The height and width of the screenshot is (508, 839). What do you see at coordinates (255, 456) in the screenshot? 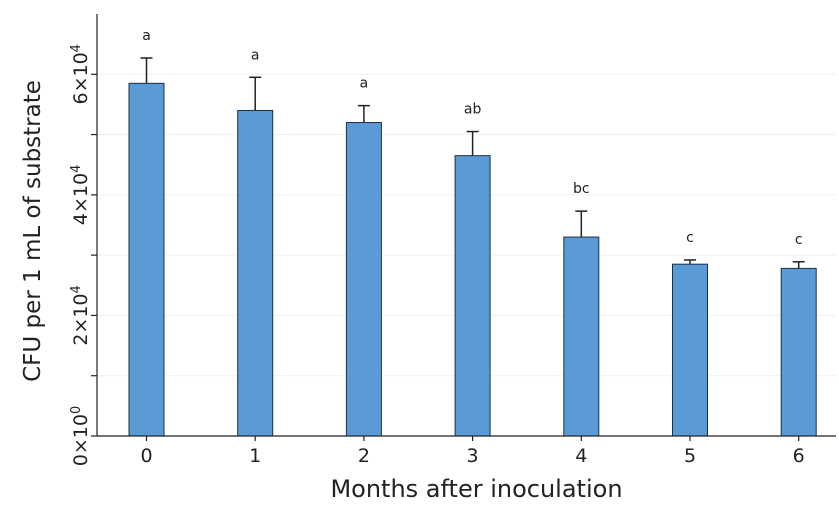
I see `x-tick-label: 1` at bounding box center [255, 456].